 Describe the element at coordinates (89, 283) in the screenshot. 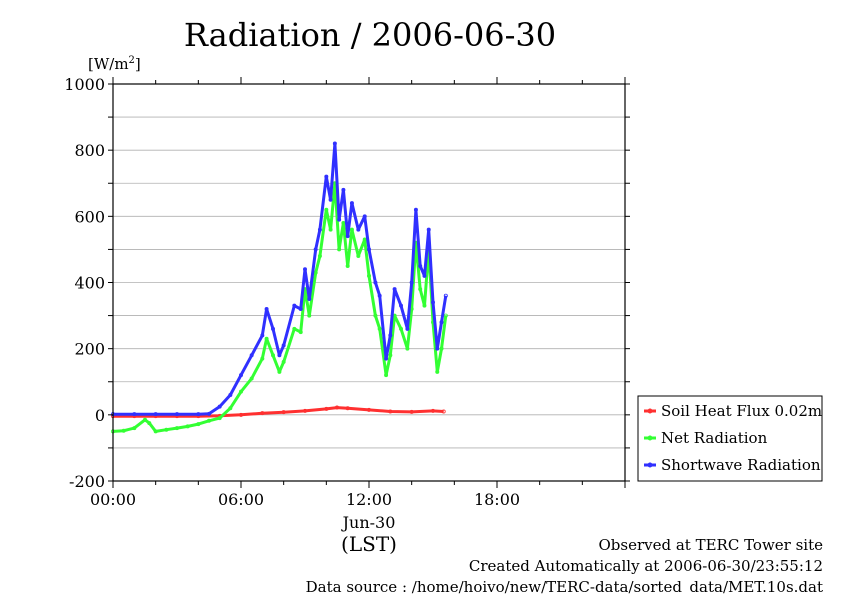

I see `y-tick-label: 400` at that location.